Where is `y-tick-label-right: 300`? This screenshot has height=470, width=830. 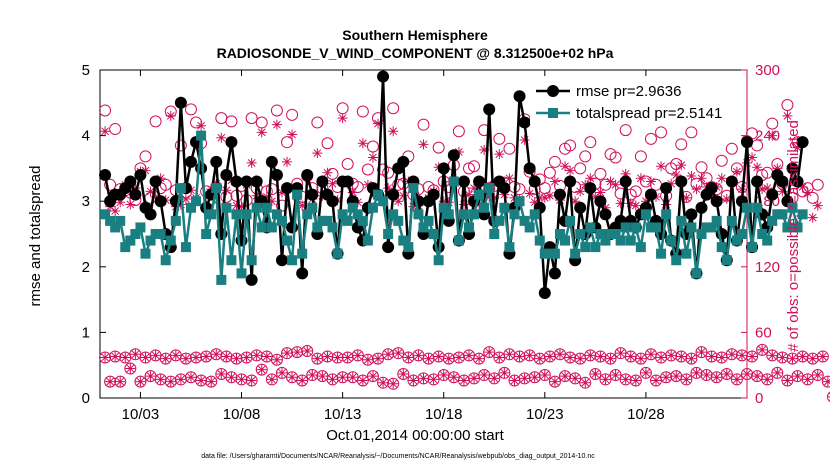
y-tick-label-right: 300 is located at coordinates (767, 70).